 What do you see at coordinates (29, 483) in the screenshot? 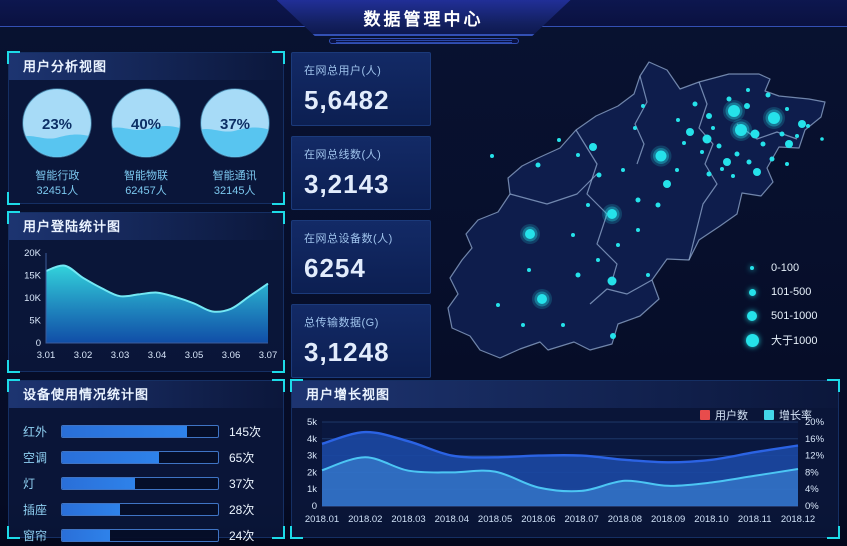
I see `device-label: 灯` at bounding box center [29, 483].